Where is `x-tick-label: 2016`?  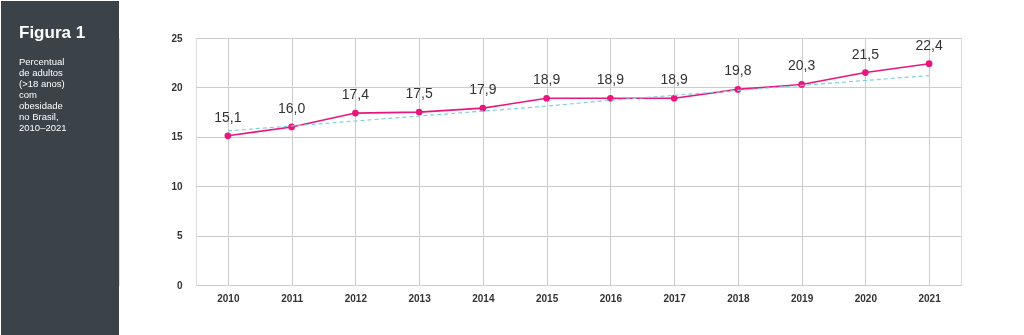
x-tick-label: 2016 is located at coordinates (611, 298).